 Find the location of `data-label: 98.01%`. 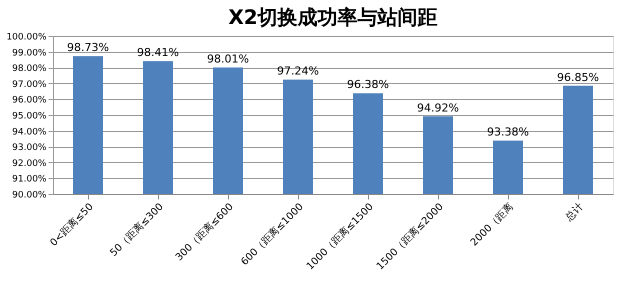

data-label: 98.01% is located at coordinates (228, 59).